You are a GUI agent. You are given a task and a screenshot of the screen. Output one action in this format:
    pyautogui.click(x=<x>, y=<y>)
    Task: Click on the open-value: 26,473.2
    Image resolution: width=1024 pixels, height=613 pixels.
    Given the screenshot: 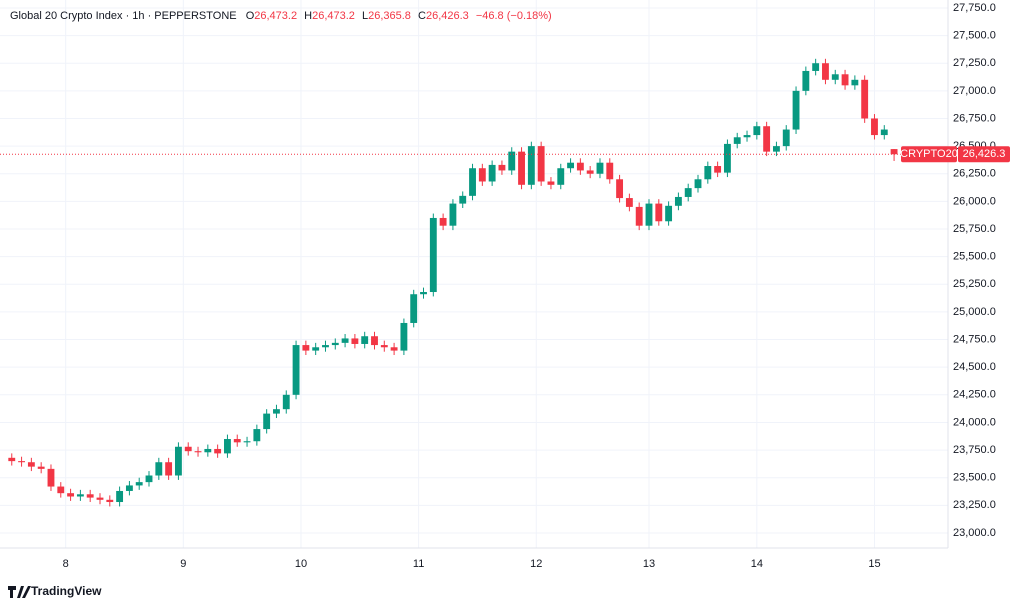 What is the action you would take?
    pyautogui.click(x=275, y=16)
    